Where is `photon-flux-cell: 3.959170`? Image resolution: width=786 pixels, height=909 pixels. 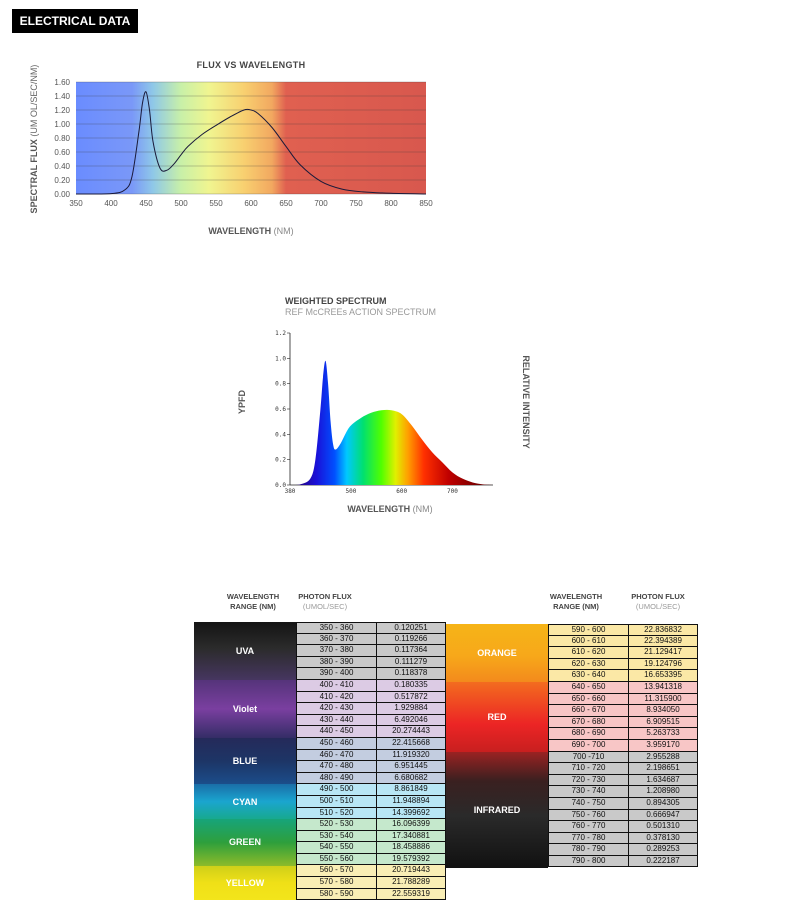
photon-flux-cell: 3.959170 is located at coordinates (663, 745).